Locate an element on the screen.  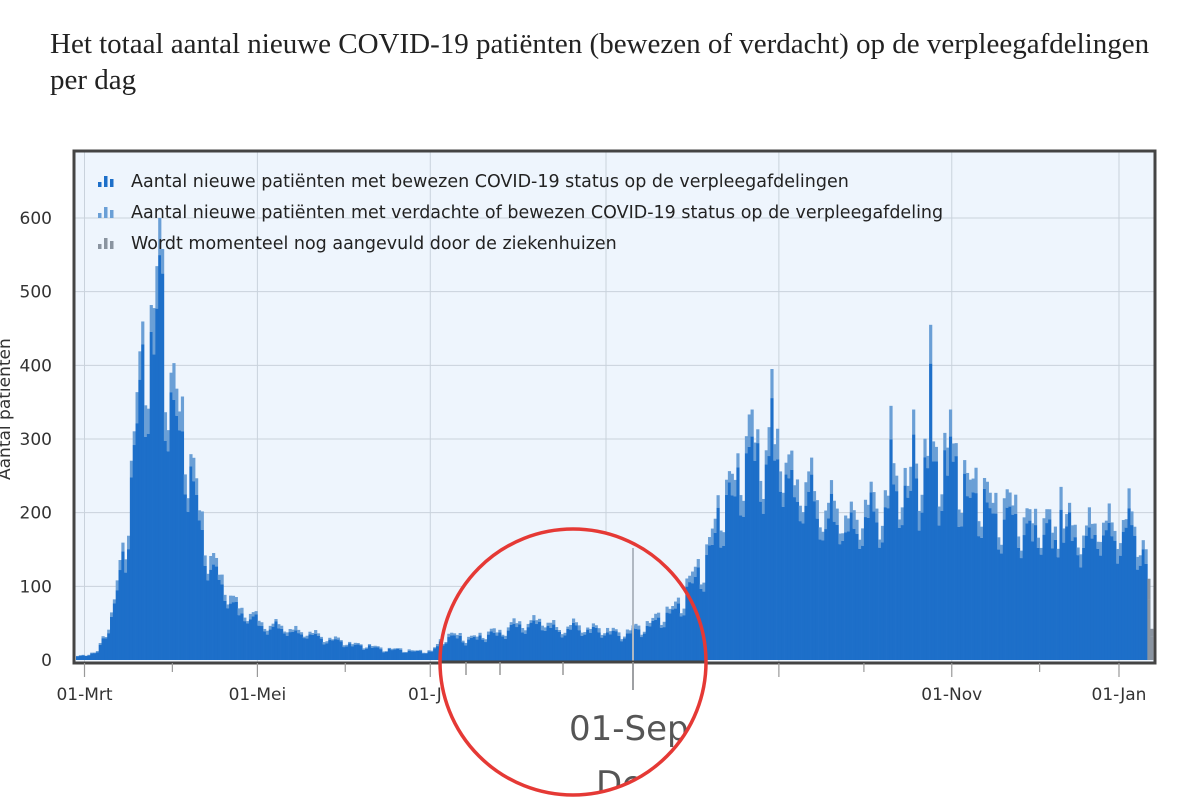
x-tick-label: 01-Nov is located at coordinates (951, 695).